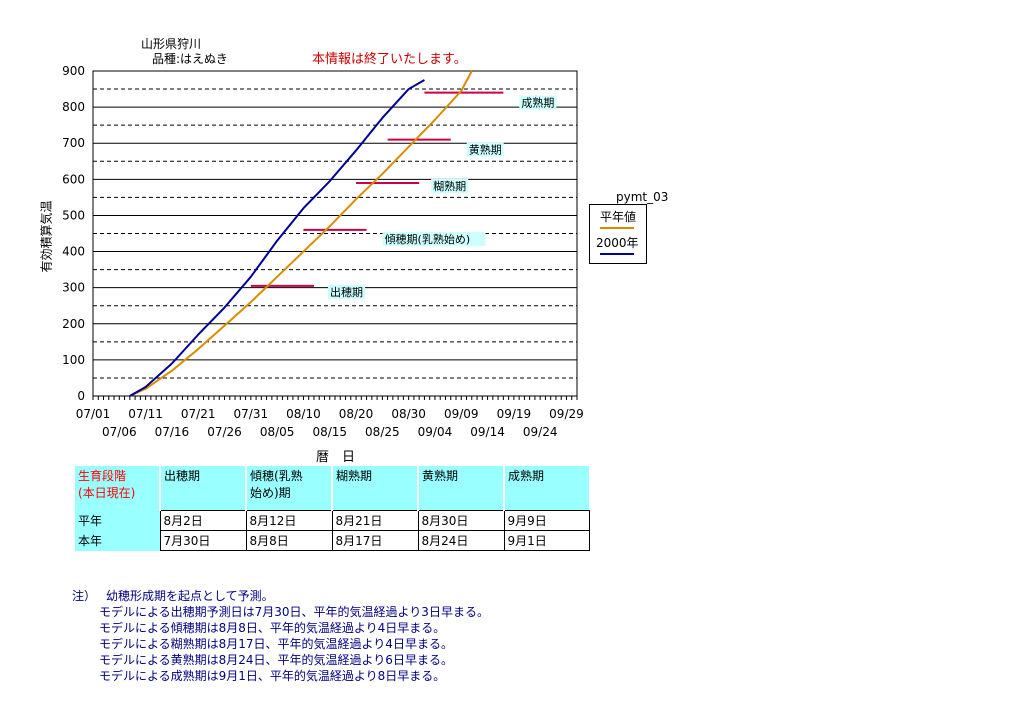  I want to click on table-cell: 9月9日, so click(546, 520).